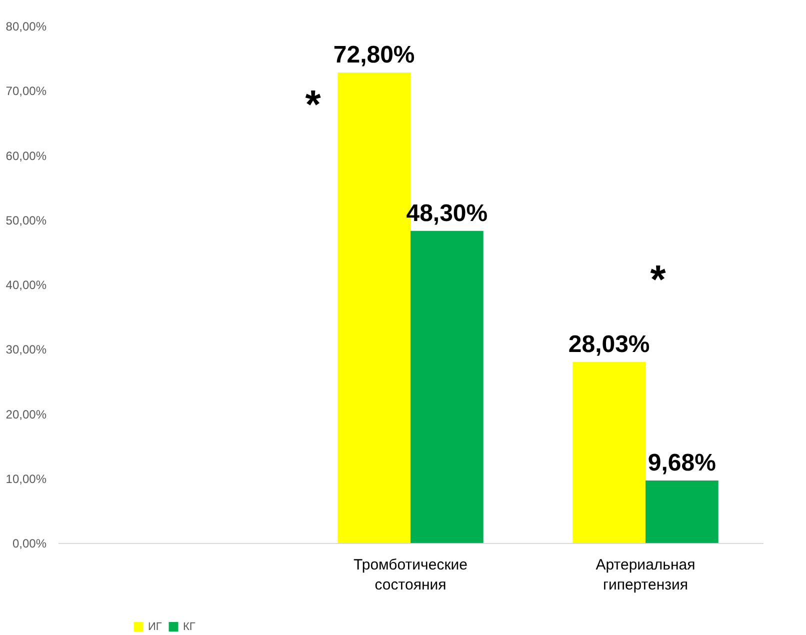 The width and height of the screenshot is (806, 635). What do you see at coordinates (26, 349) in the screenshot?
I see `y-tick-label: 30,00%` at bounding box center [26, 349].